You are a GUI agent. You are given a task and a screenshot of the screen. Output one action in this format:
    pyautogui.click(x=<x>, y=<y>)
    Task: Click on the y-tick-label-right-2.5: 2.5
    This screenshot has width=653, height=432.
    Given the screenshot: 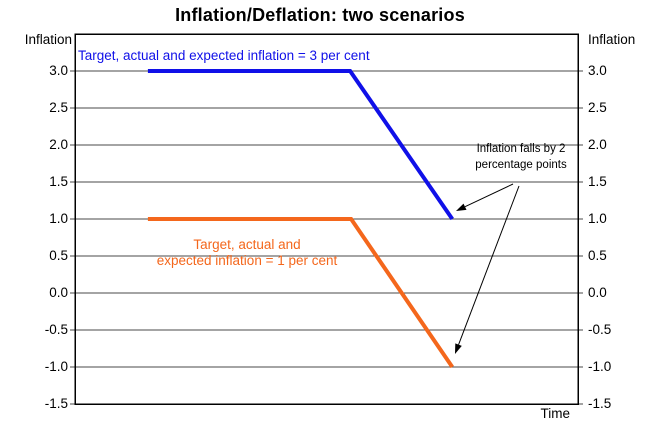 What is the action you would take?
    pyautogui.click(x=597, y=107)
    